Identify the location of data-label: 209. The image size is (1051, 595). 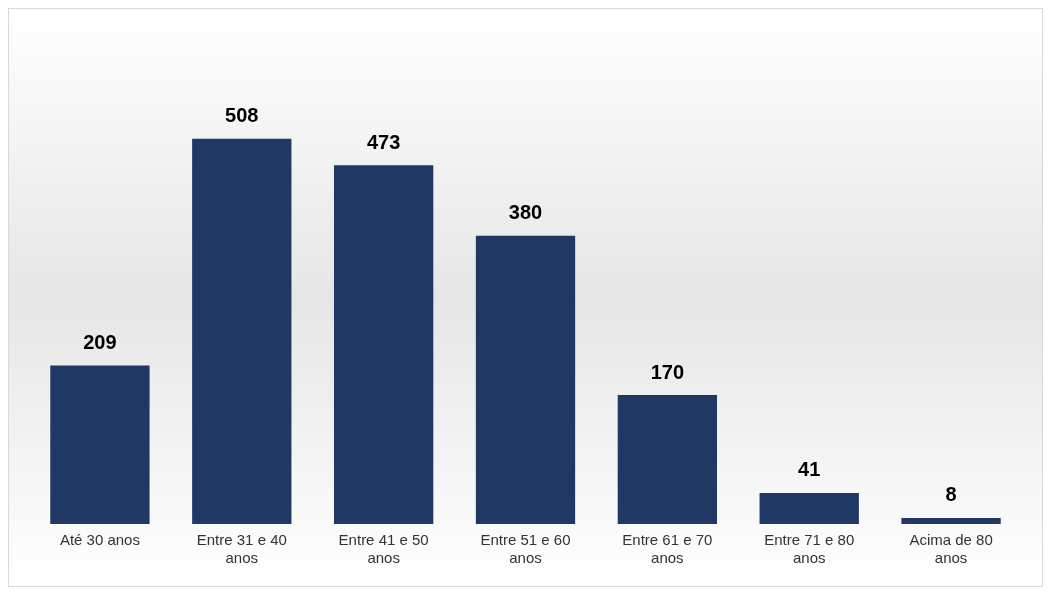
(100, 342).